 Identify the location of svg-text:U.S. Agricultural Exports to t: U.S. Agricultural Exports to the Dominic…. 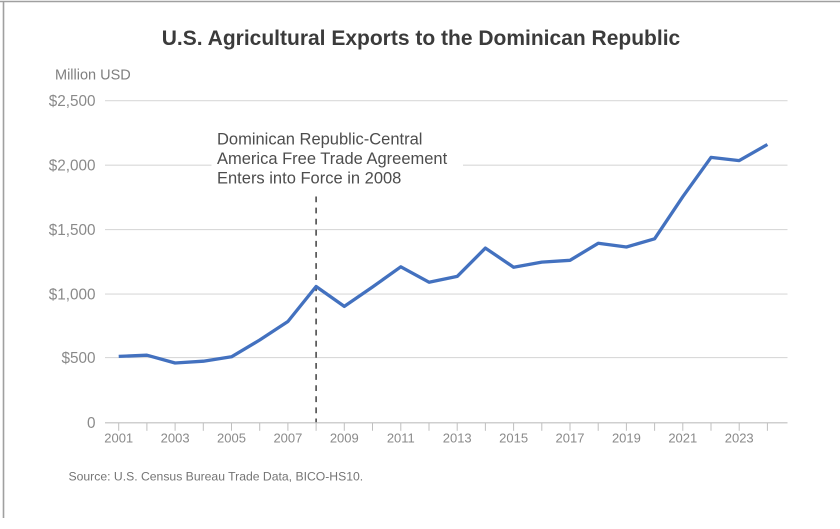
(421, 38).